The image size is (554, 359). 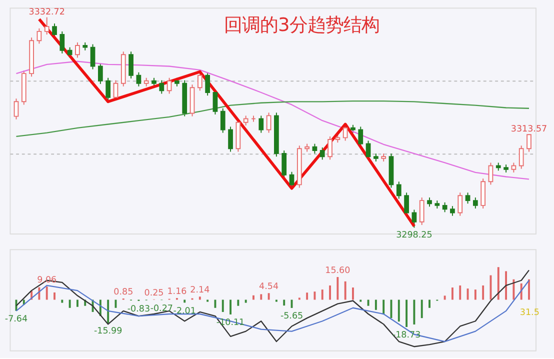 I want to click on data-label: 0.85, so click(x=124, y=293).